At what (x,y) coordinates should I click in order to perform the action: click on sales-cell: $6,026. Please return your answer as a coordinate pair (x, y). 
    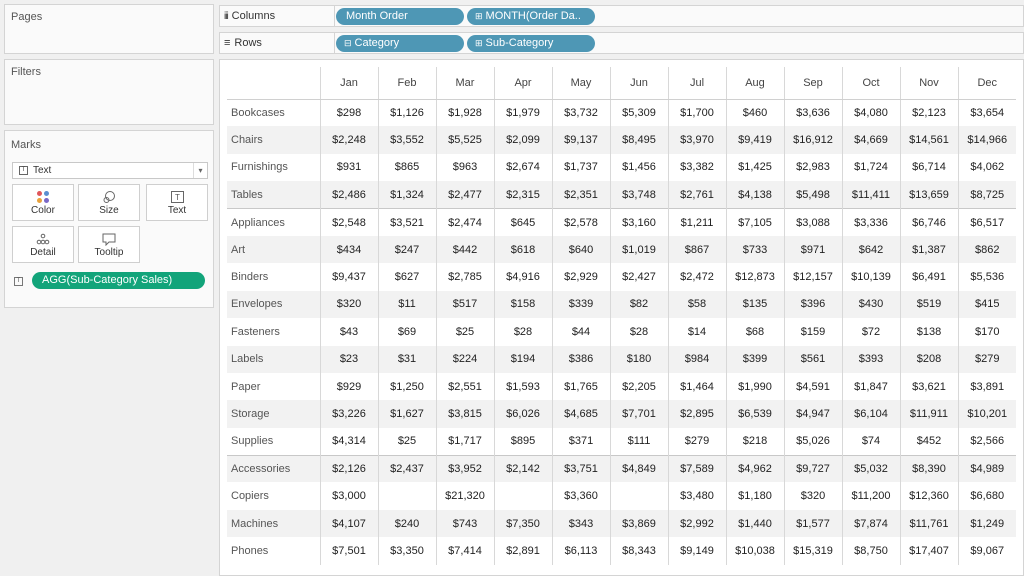
    Looking at the image, I should click on (522, 414).